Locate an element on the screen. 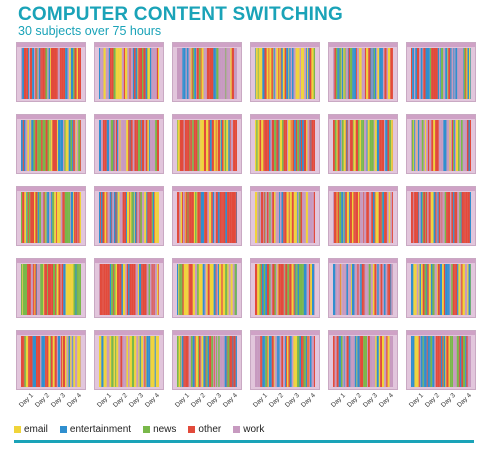 The height and width of the screenshot is (458, 487). day-tick-label: Day 4 is located at coordinates (152, 400).